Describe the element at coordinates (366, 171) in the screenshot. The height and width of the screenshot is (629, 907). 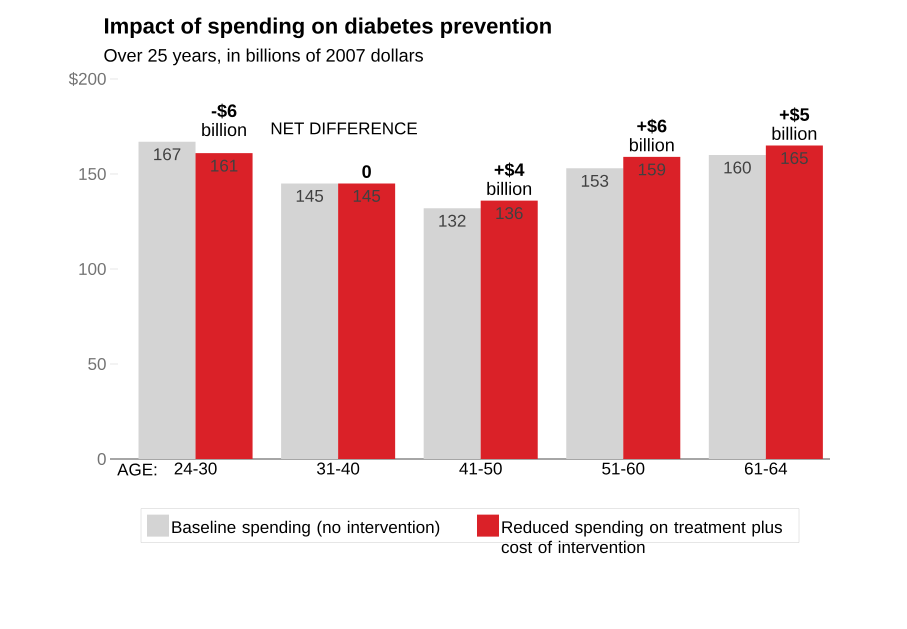
I see `annotation: 0` at that location.